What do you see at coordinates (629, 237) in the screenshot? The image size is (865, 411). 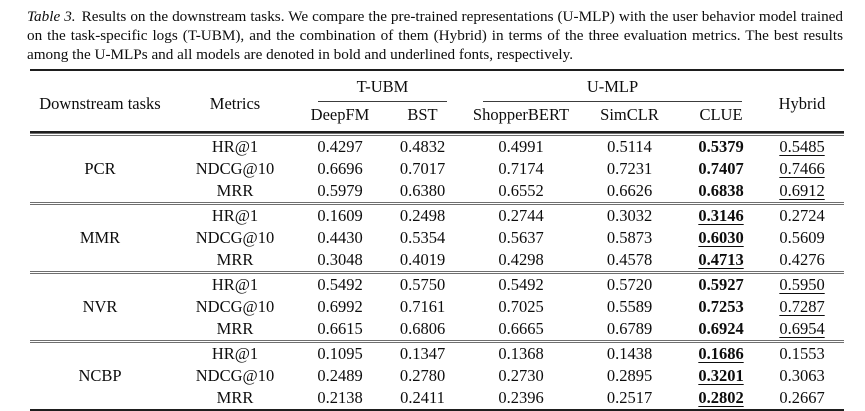 I see `value-cell-simclr: 0.5873` at bounding box center [629, 237].